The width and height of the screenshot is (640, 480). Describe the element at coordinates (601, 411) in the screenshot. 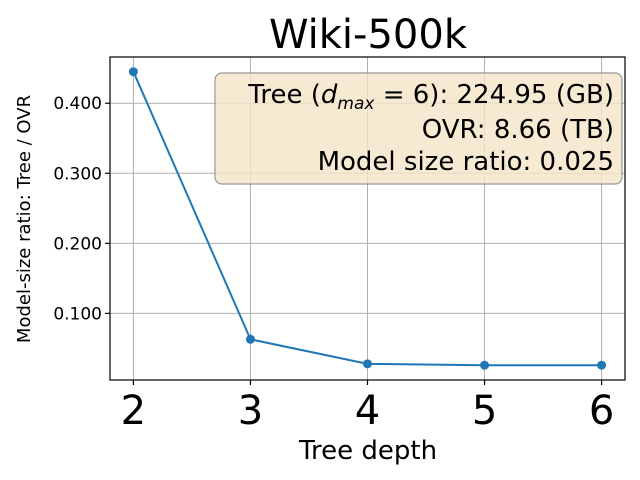

I see `x-tick-label: 6` at that location.